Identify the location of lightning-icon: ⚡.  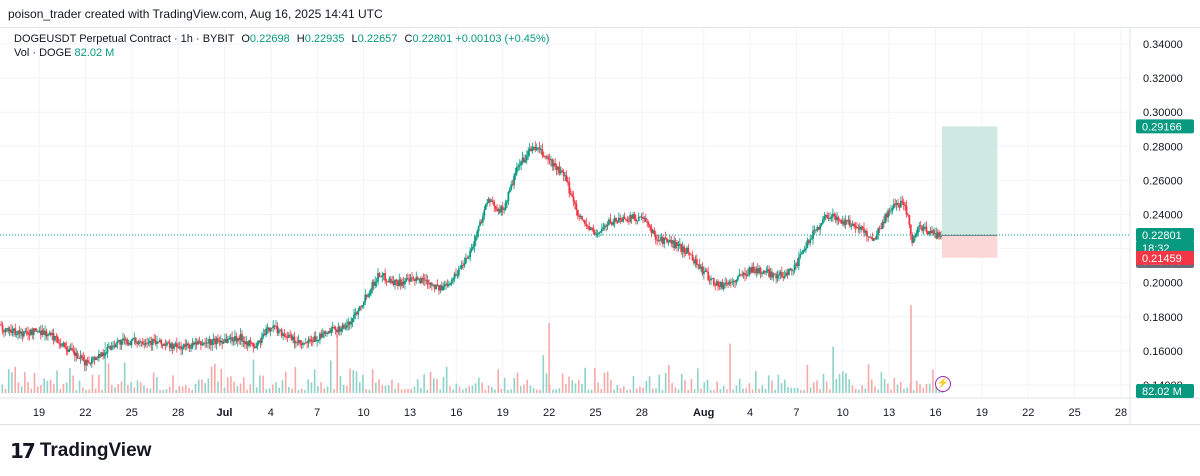
(943, 384).